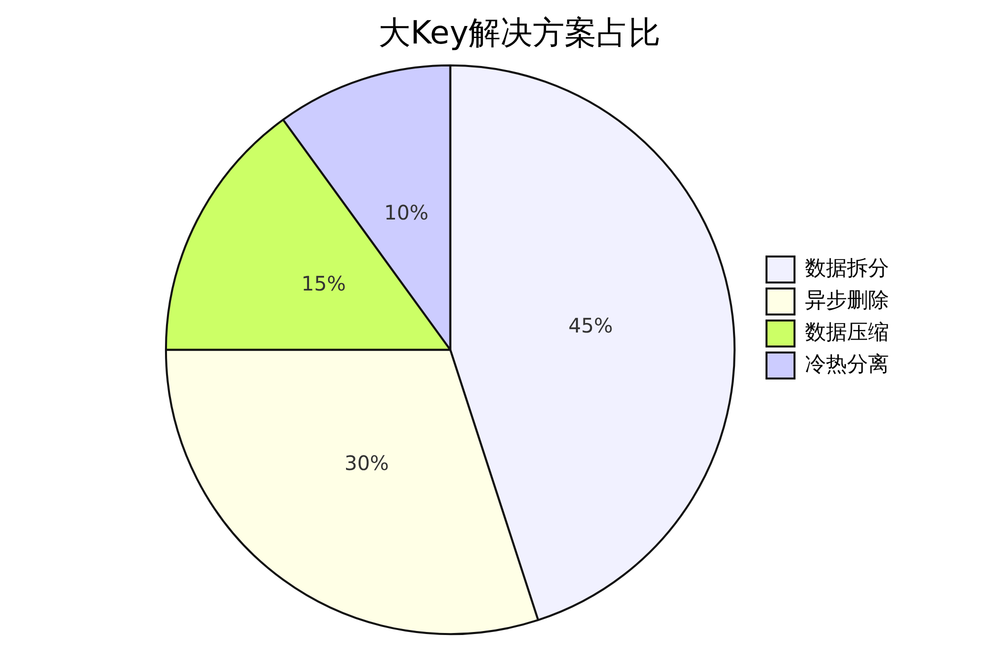 The height and width of the screenshot is (655, 989). Describe the element at coordinates (847, 332) in the screenshot. I see `legend-label: 数据压缩` at that location.